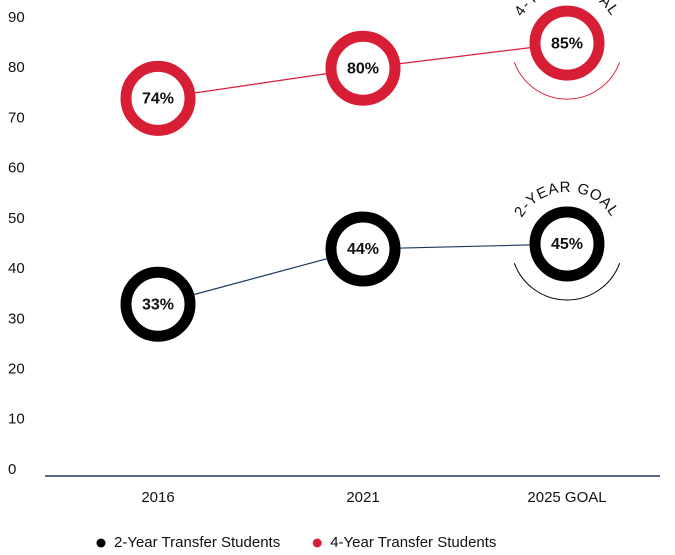  I want to click on data-label: 85%, so click(567, 43).